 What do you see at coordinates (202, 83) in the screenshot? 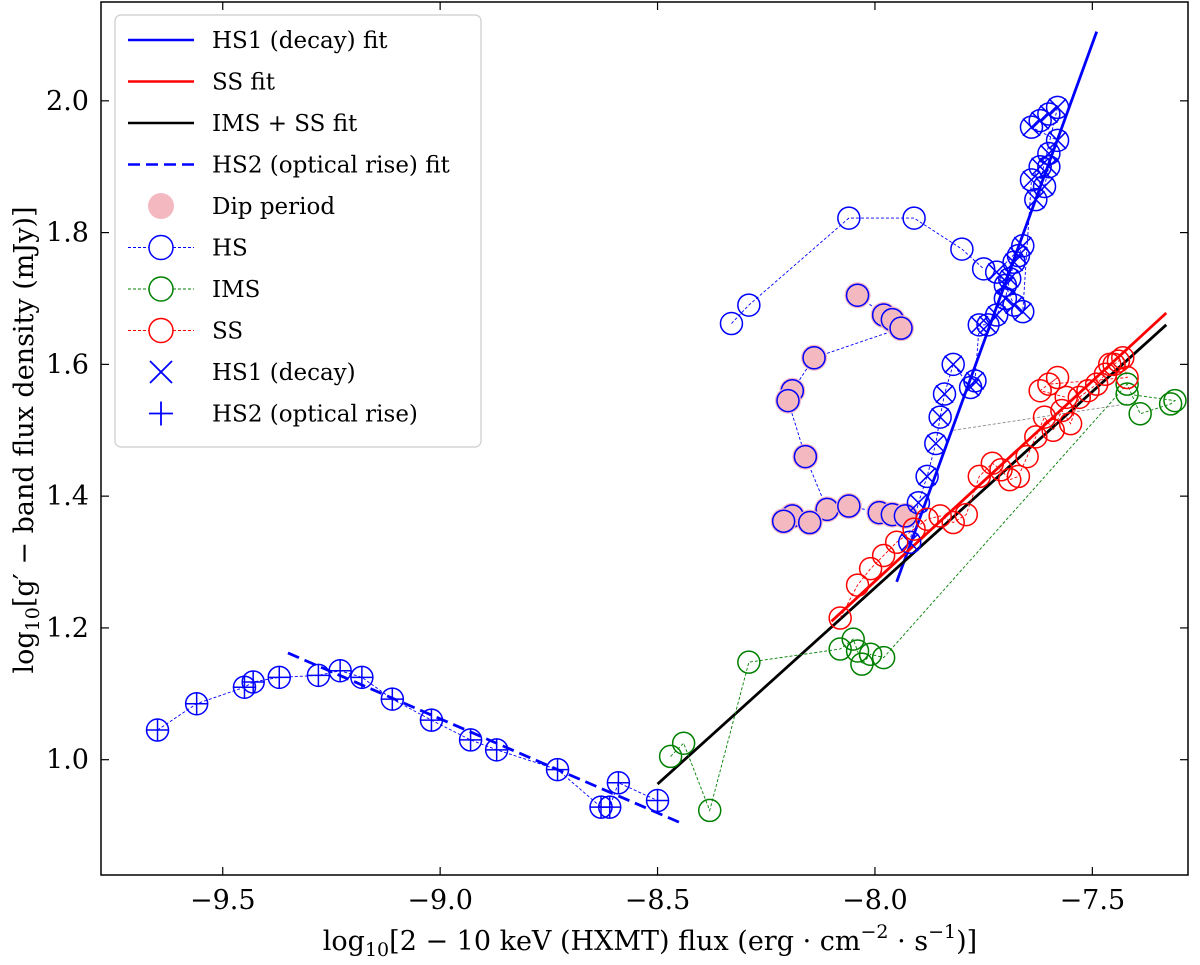
I see `legend-item: SS fit` at bounding box center [202, 83].